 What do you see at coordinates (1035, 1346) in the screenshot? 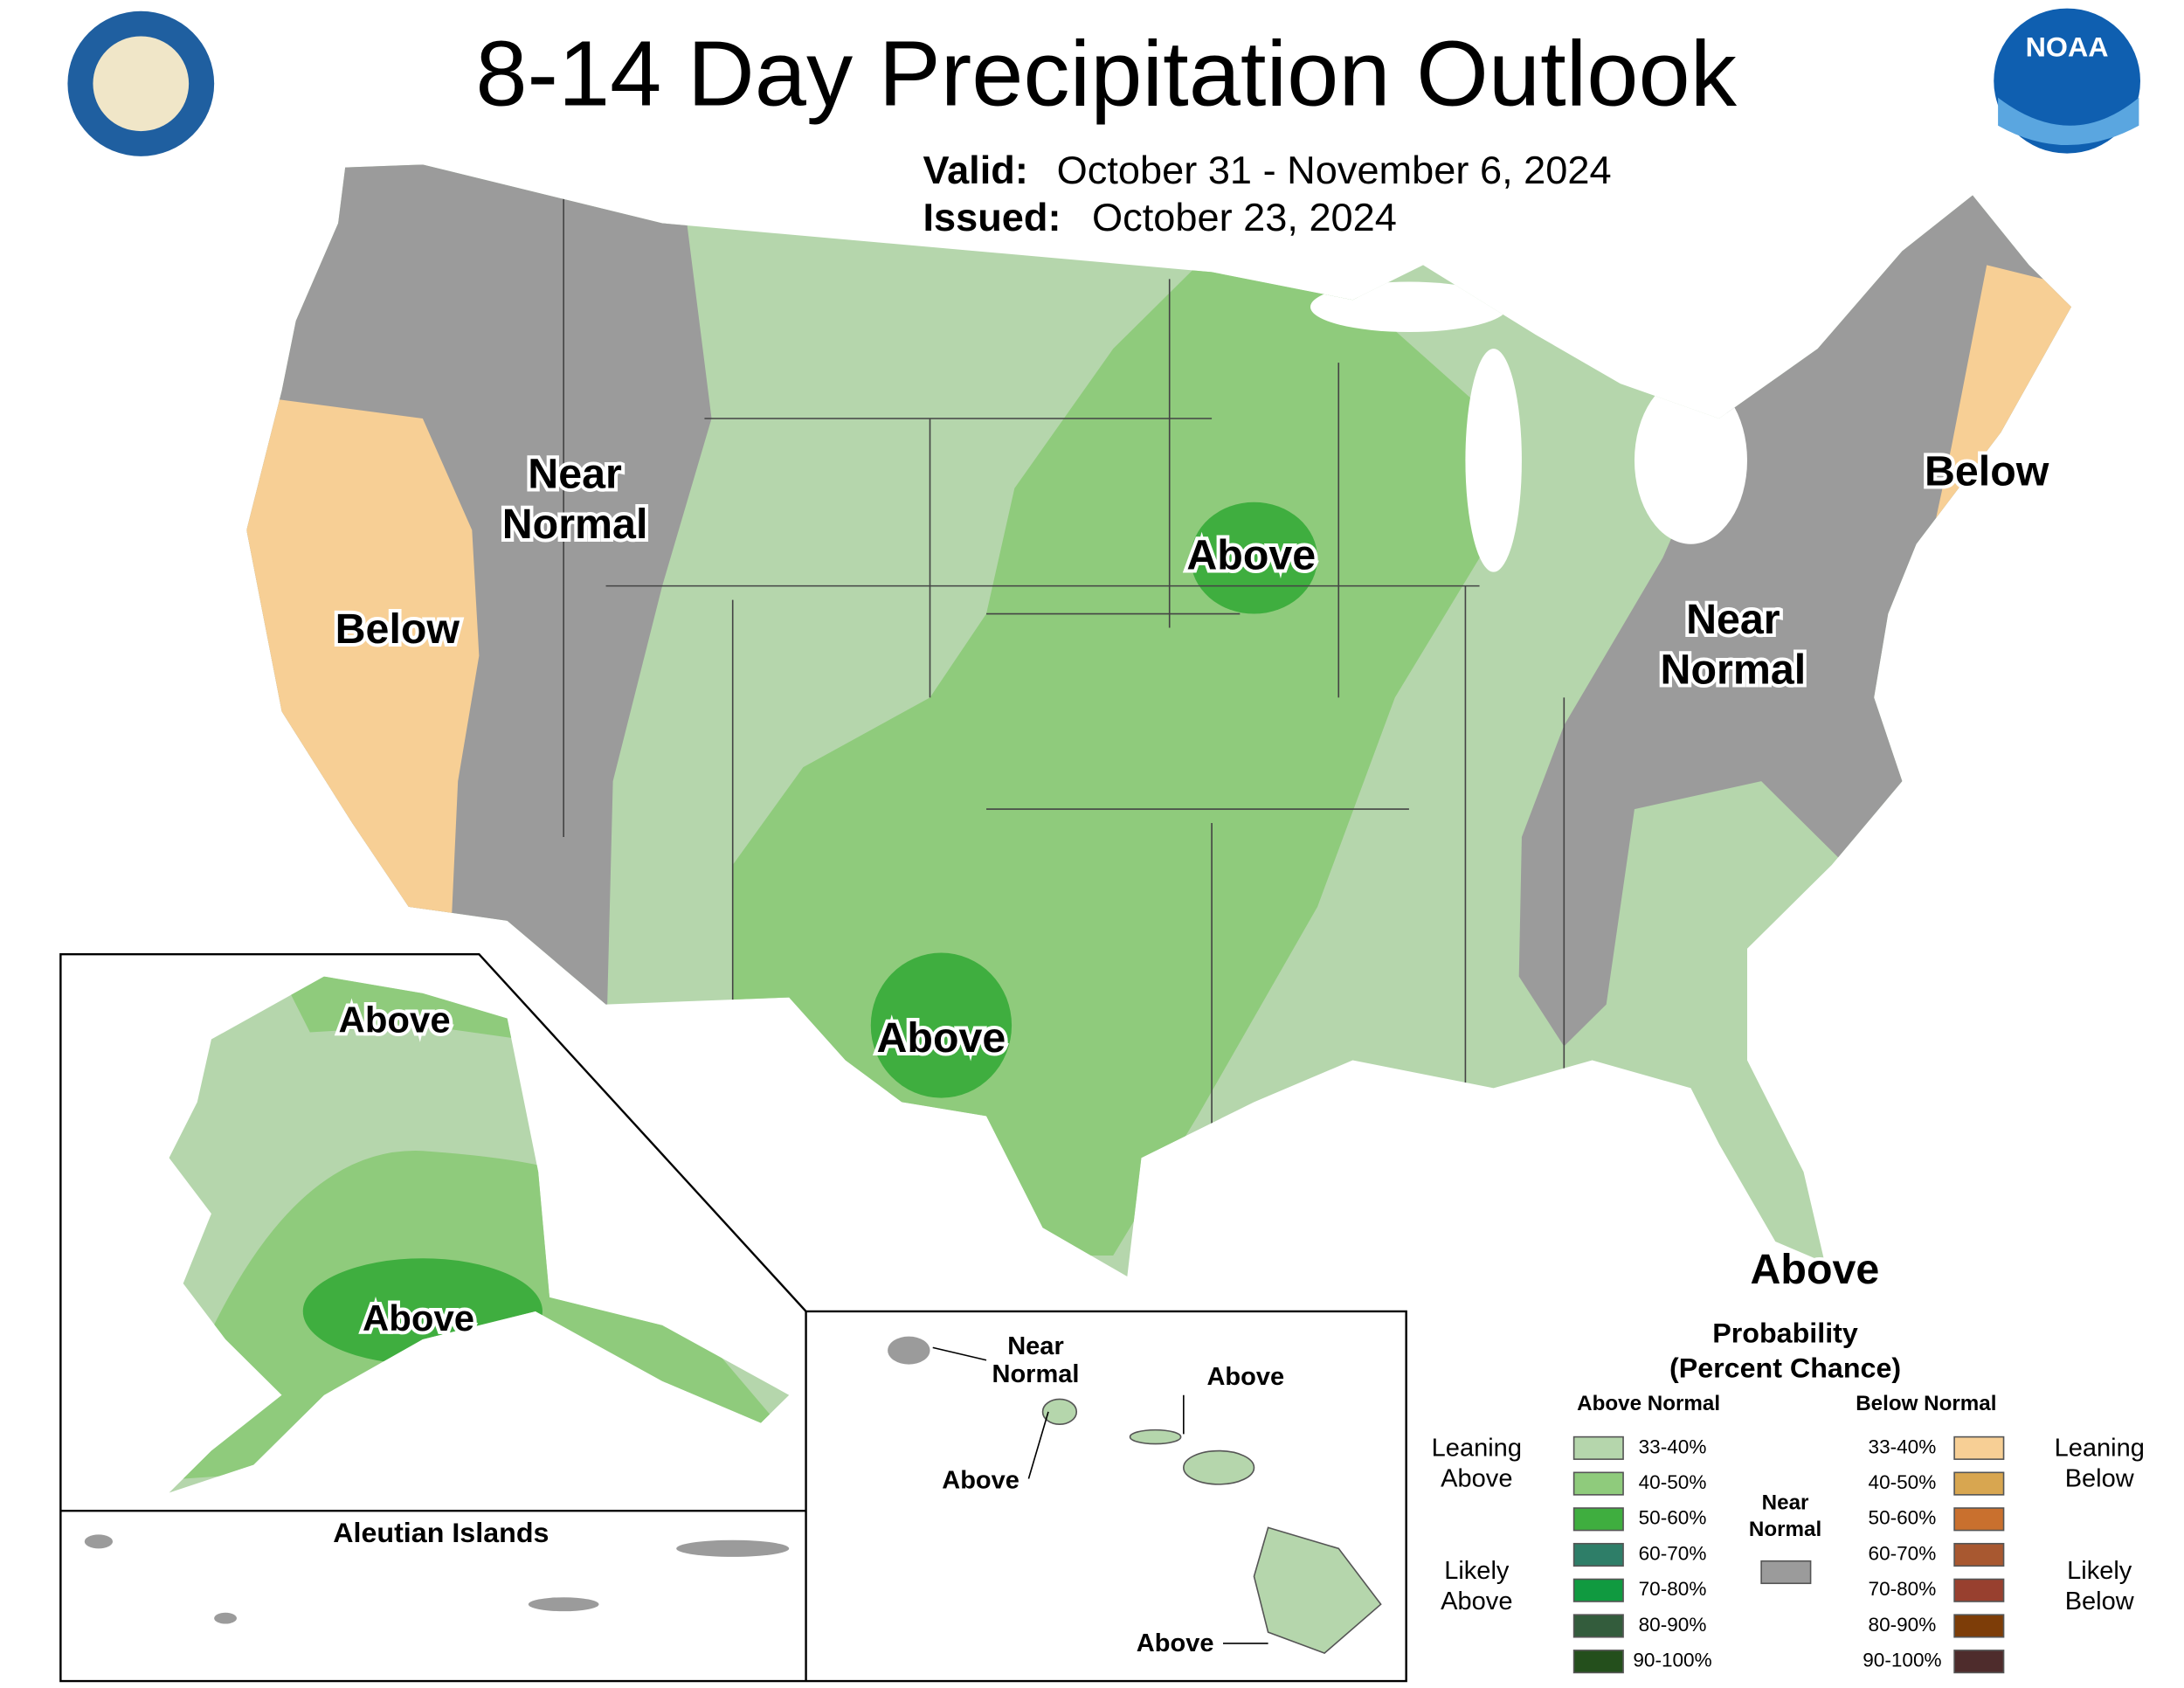
I see `hawaii-label: Near` at bounding box center [1035, 1346].